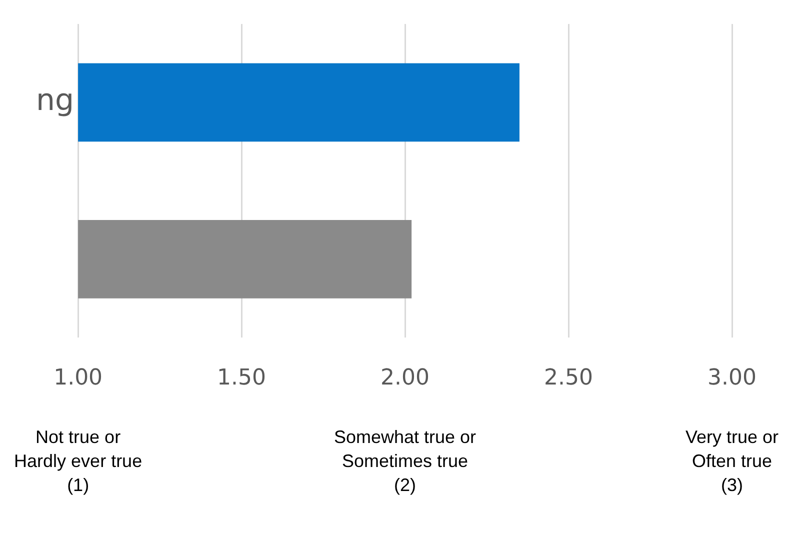 The height and width of the screenshot is (543, 800). Describe the element at coordinates (569, 378) in the screenshot. I see `x-tick-label: 2.50` at that location.